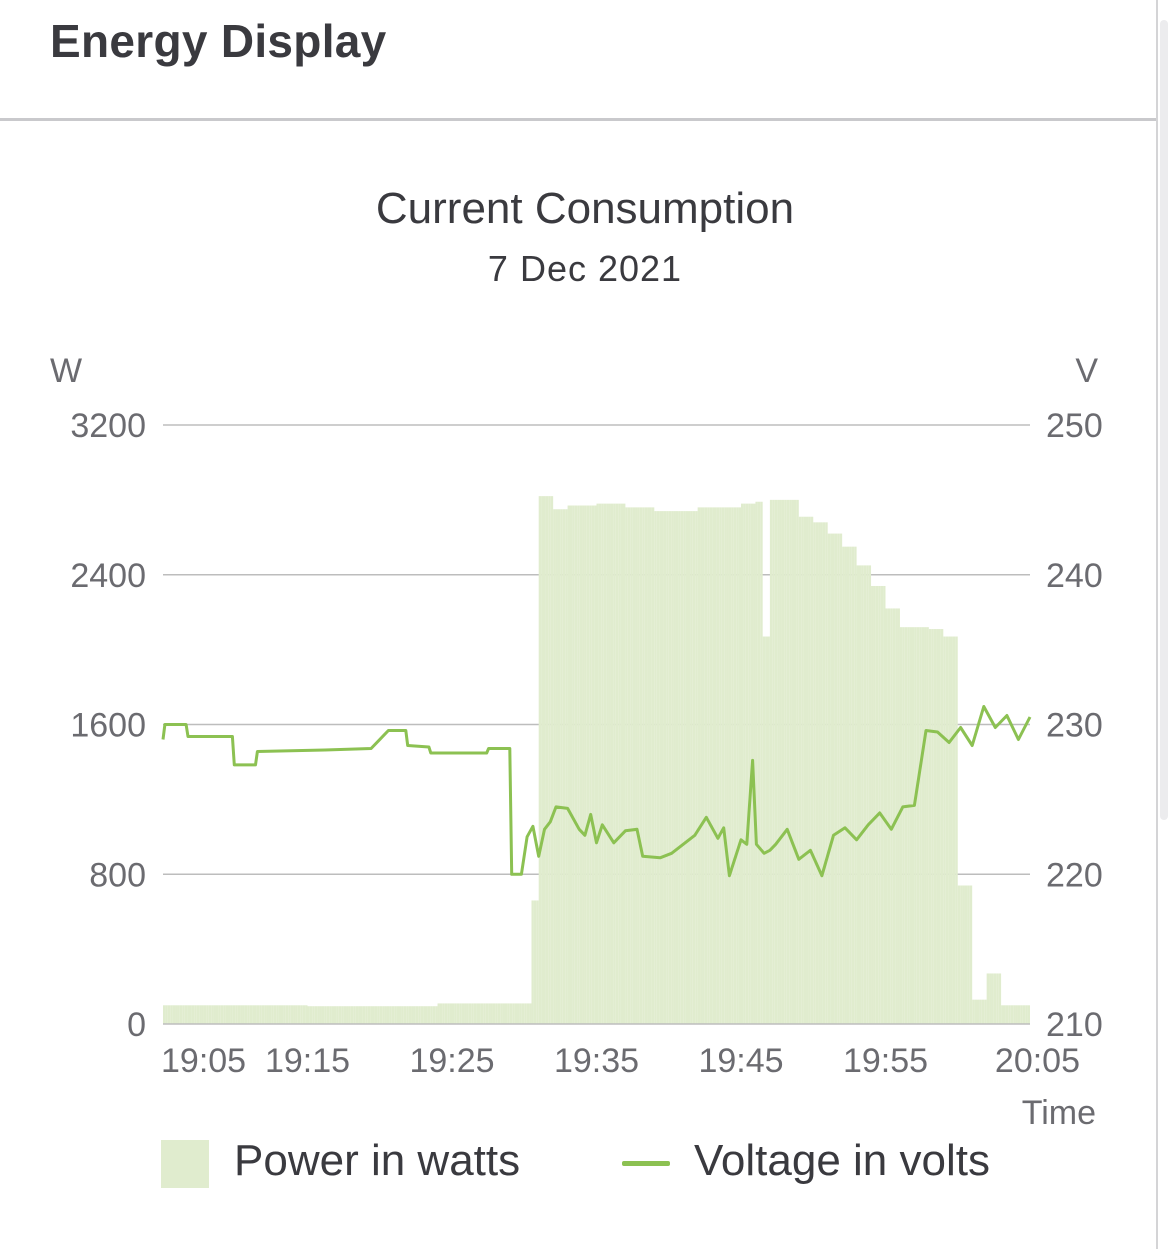  Describe the element at coordinates (307, 1061) in the screenshot. I see `x-tick-label: 19:15` at that location.